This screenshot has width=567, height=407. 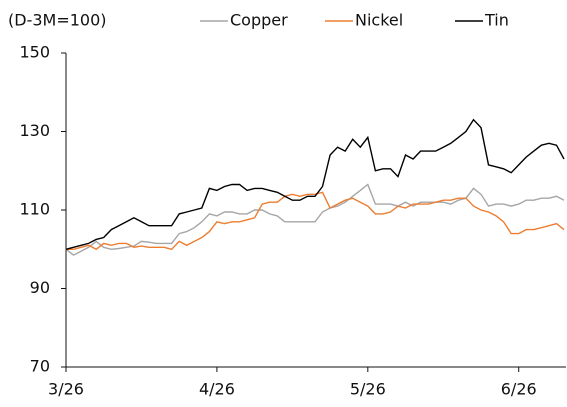 I want to click on x-tick-label: 3/26, so click(x=66, y=389).